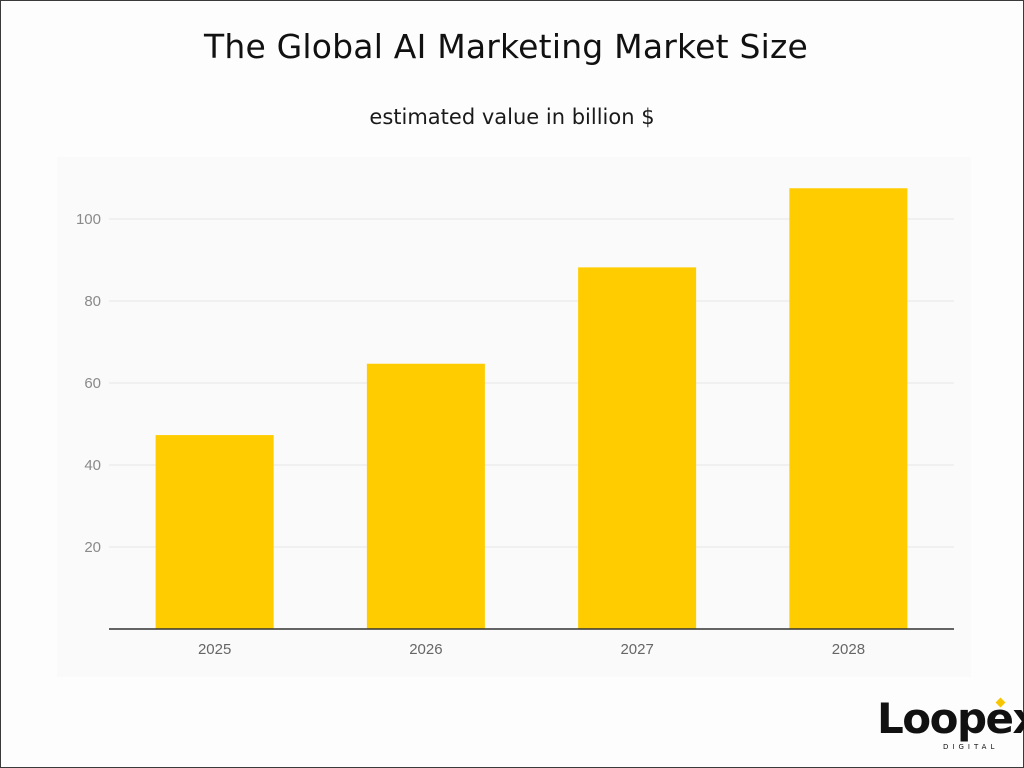 Image resolution: width=1024 pixels, height=768 pixels. What do you see at coordinates (425, 649) in the screenshot?
I see `x-tick-label-2026: 2026` at bounding box center [425, 649].